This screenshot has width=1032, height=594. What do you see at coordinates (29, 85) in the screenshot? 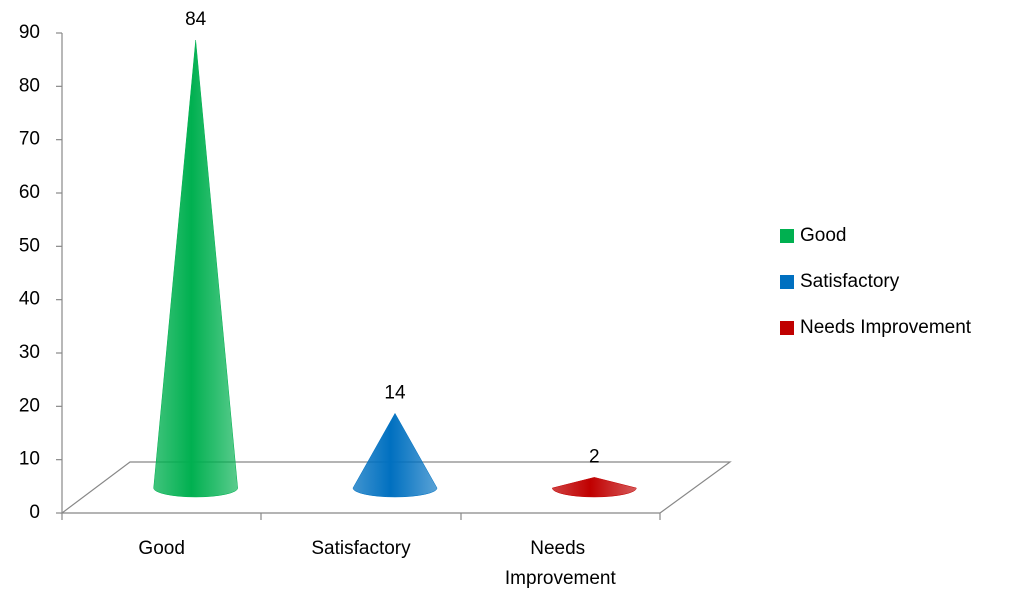
I see `y-tick-label: 80` at bounding box center [29, 85].